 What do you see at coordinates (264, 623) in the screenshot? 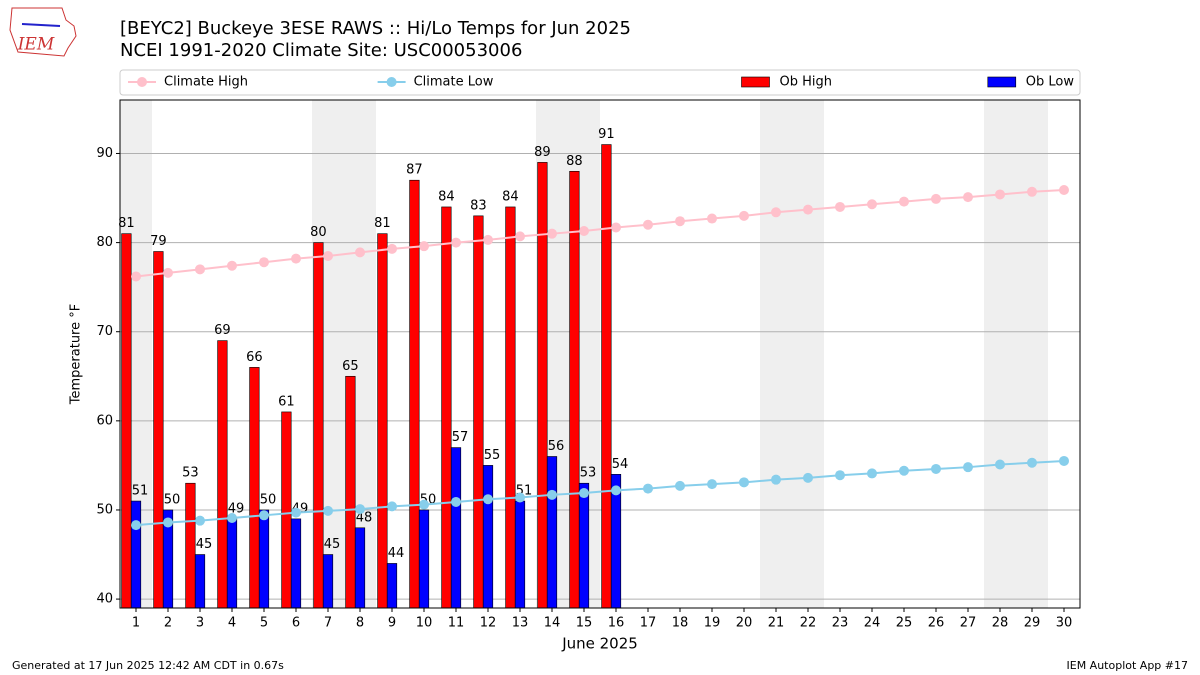
I see `x-tick-label: 5` at bounding box center [264, 623].